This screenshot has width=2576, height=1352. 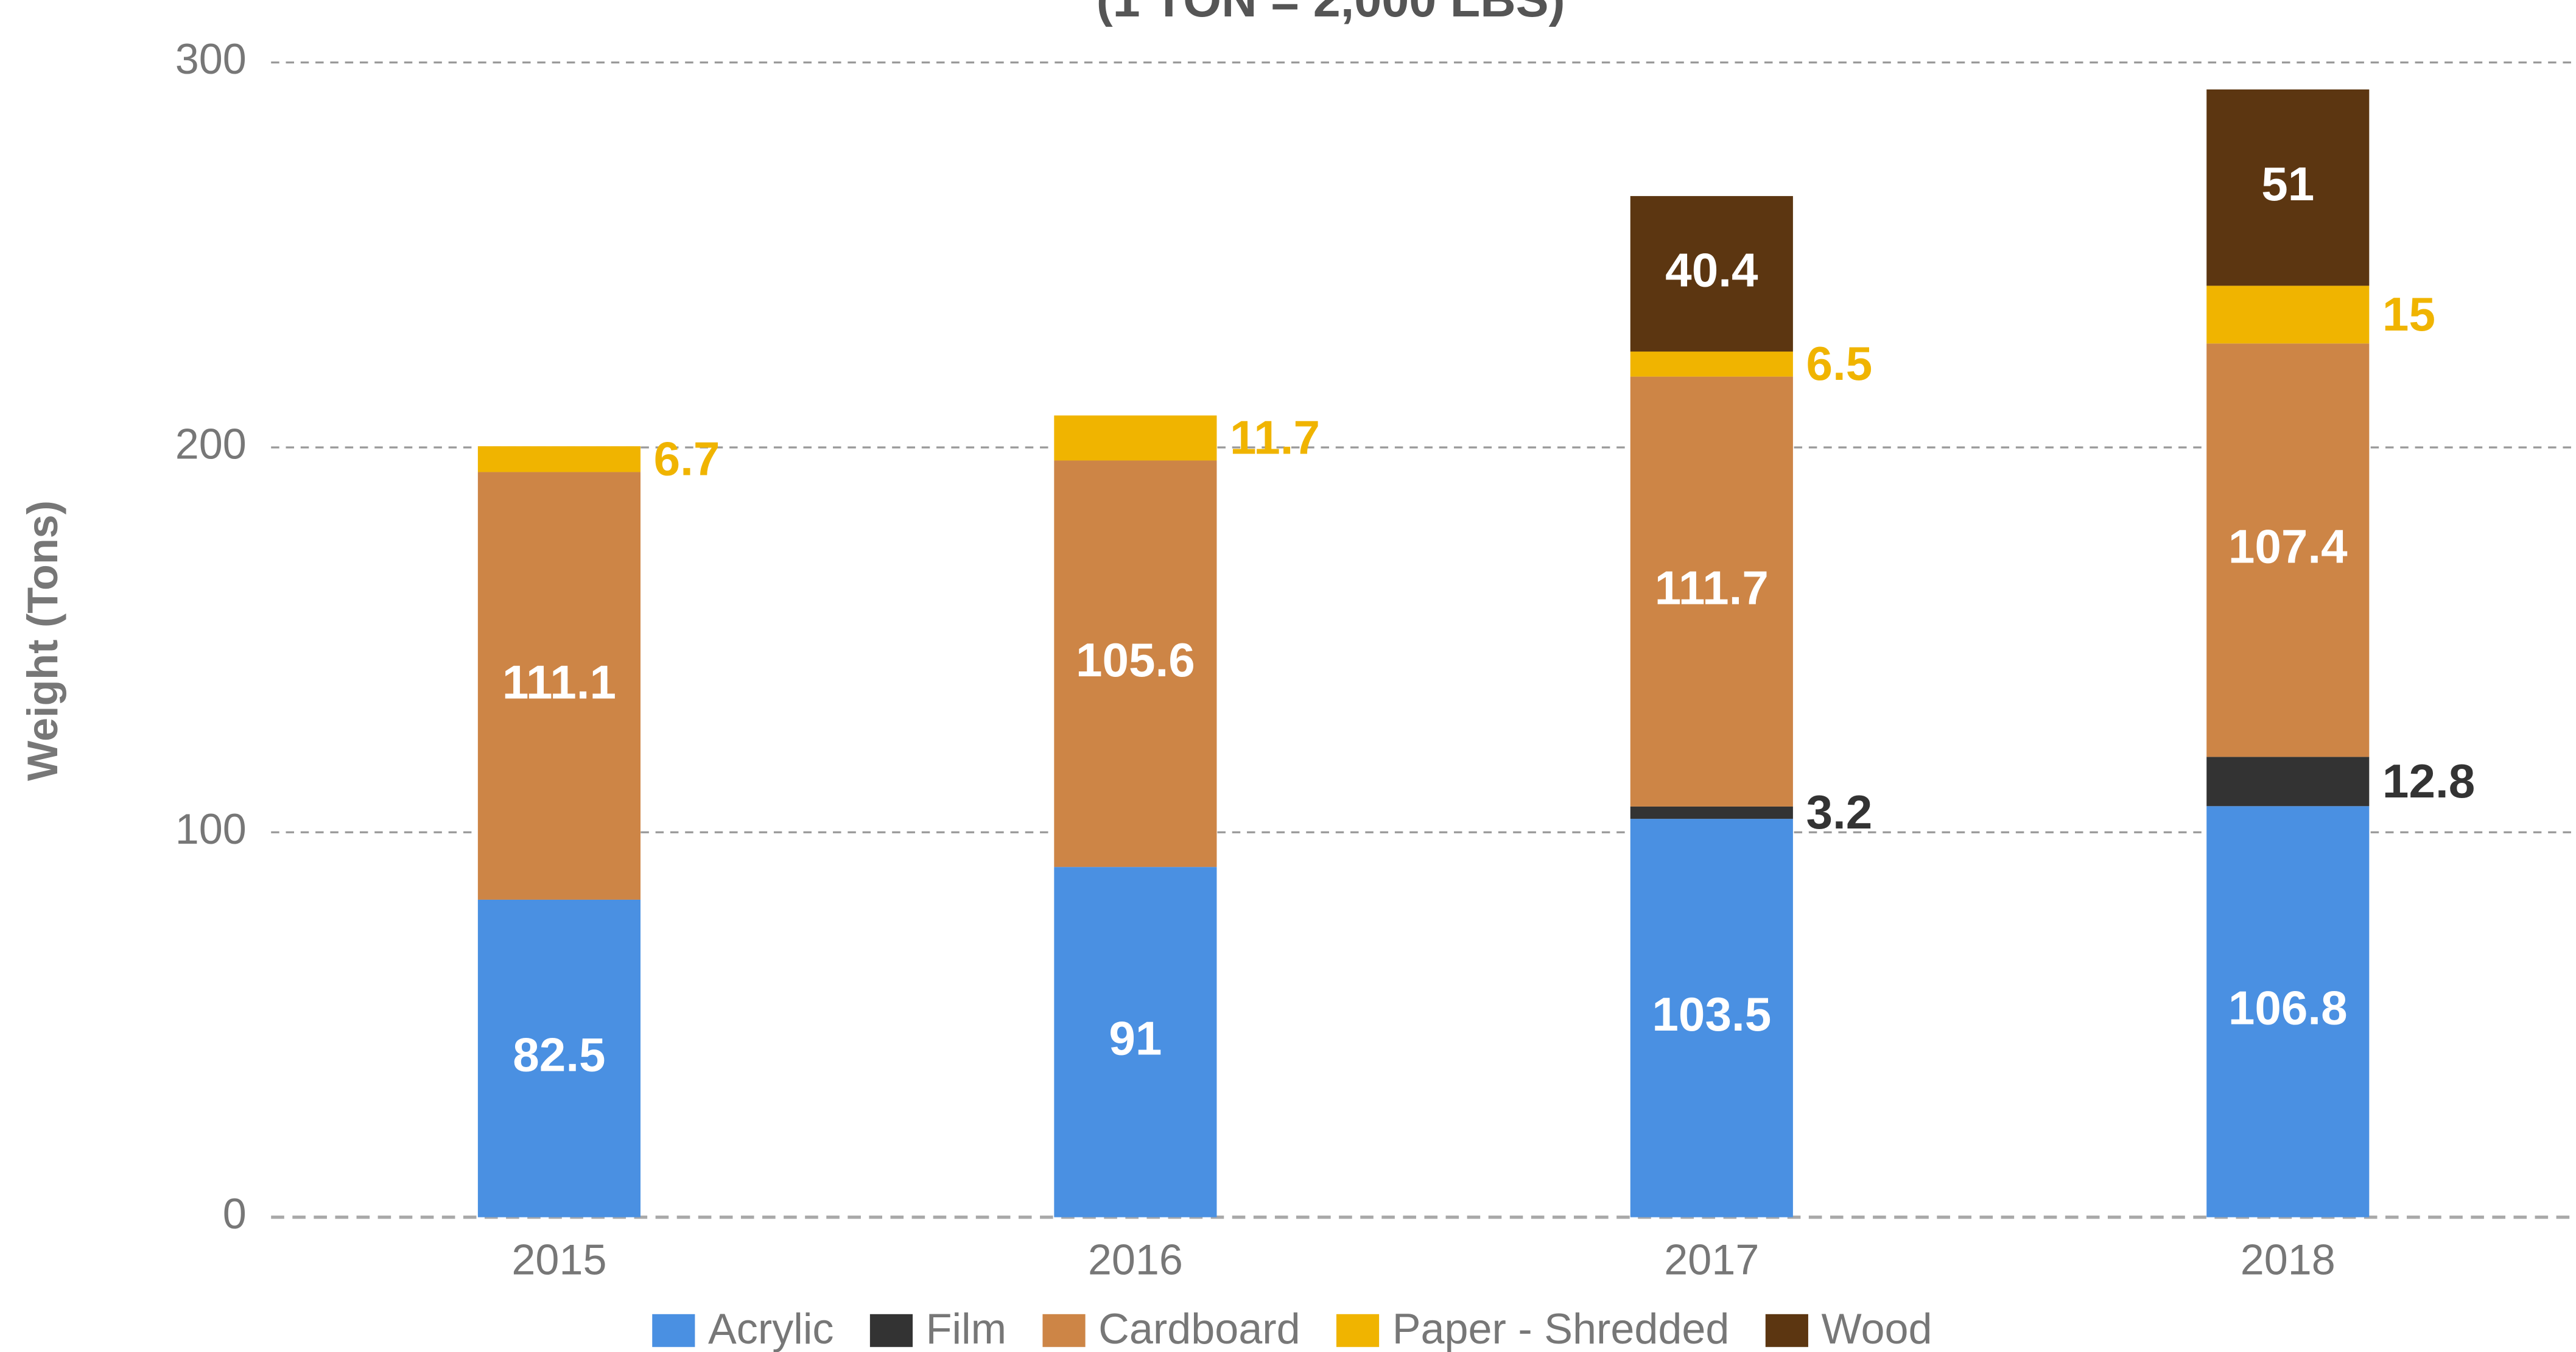 I want to click on y-tick-label: 200, so click(x=211, y=444).